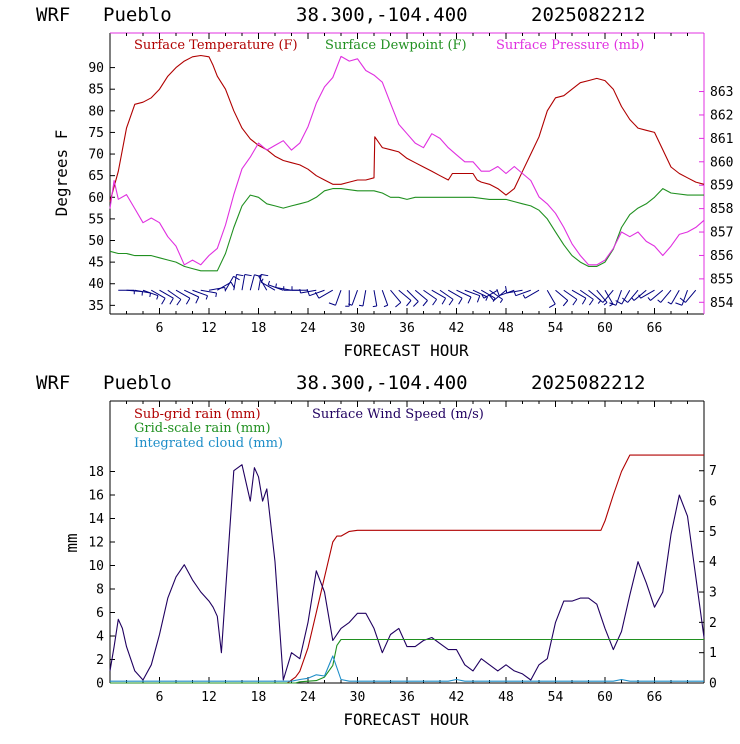 The width and height of the screenshot is (740, 744). Describe the element at coordinates (61, 173) in the screenshot. I see `panel1-y-axis-label: Degrees F` at that location.